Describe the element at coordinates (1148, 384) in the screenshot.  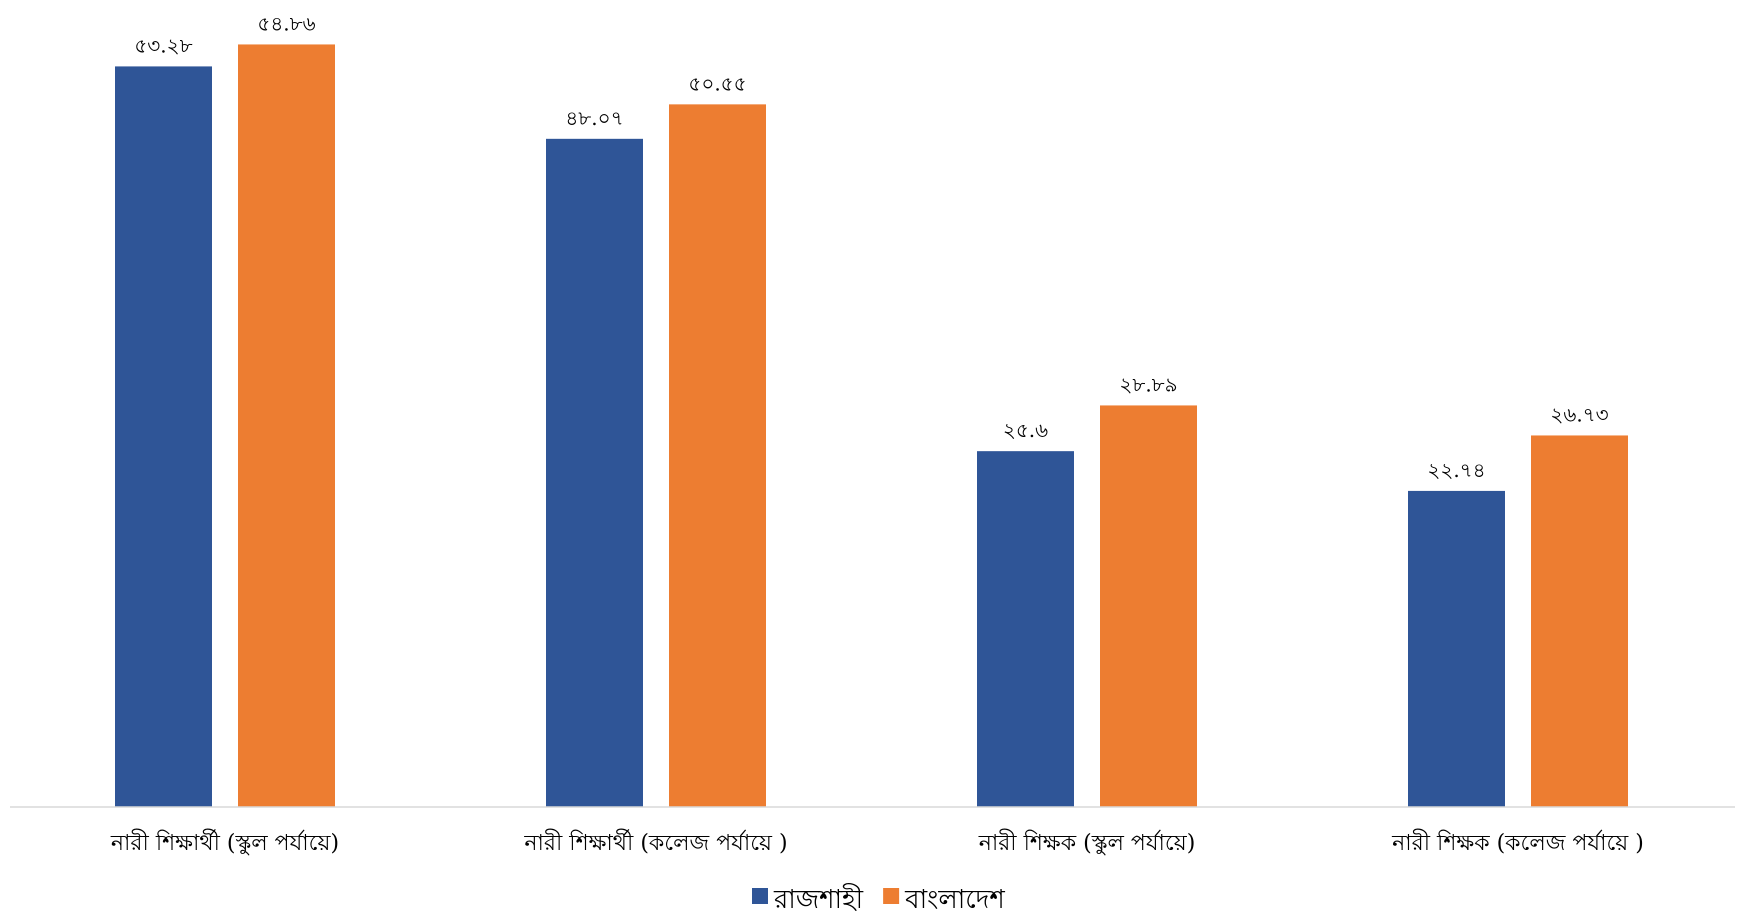
I see `data-label: ২৮.৮৯` at that location.